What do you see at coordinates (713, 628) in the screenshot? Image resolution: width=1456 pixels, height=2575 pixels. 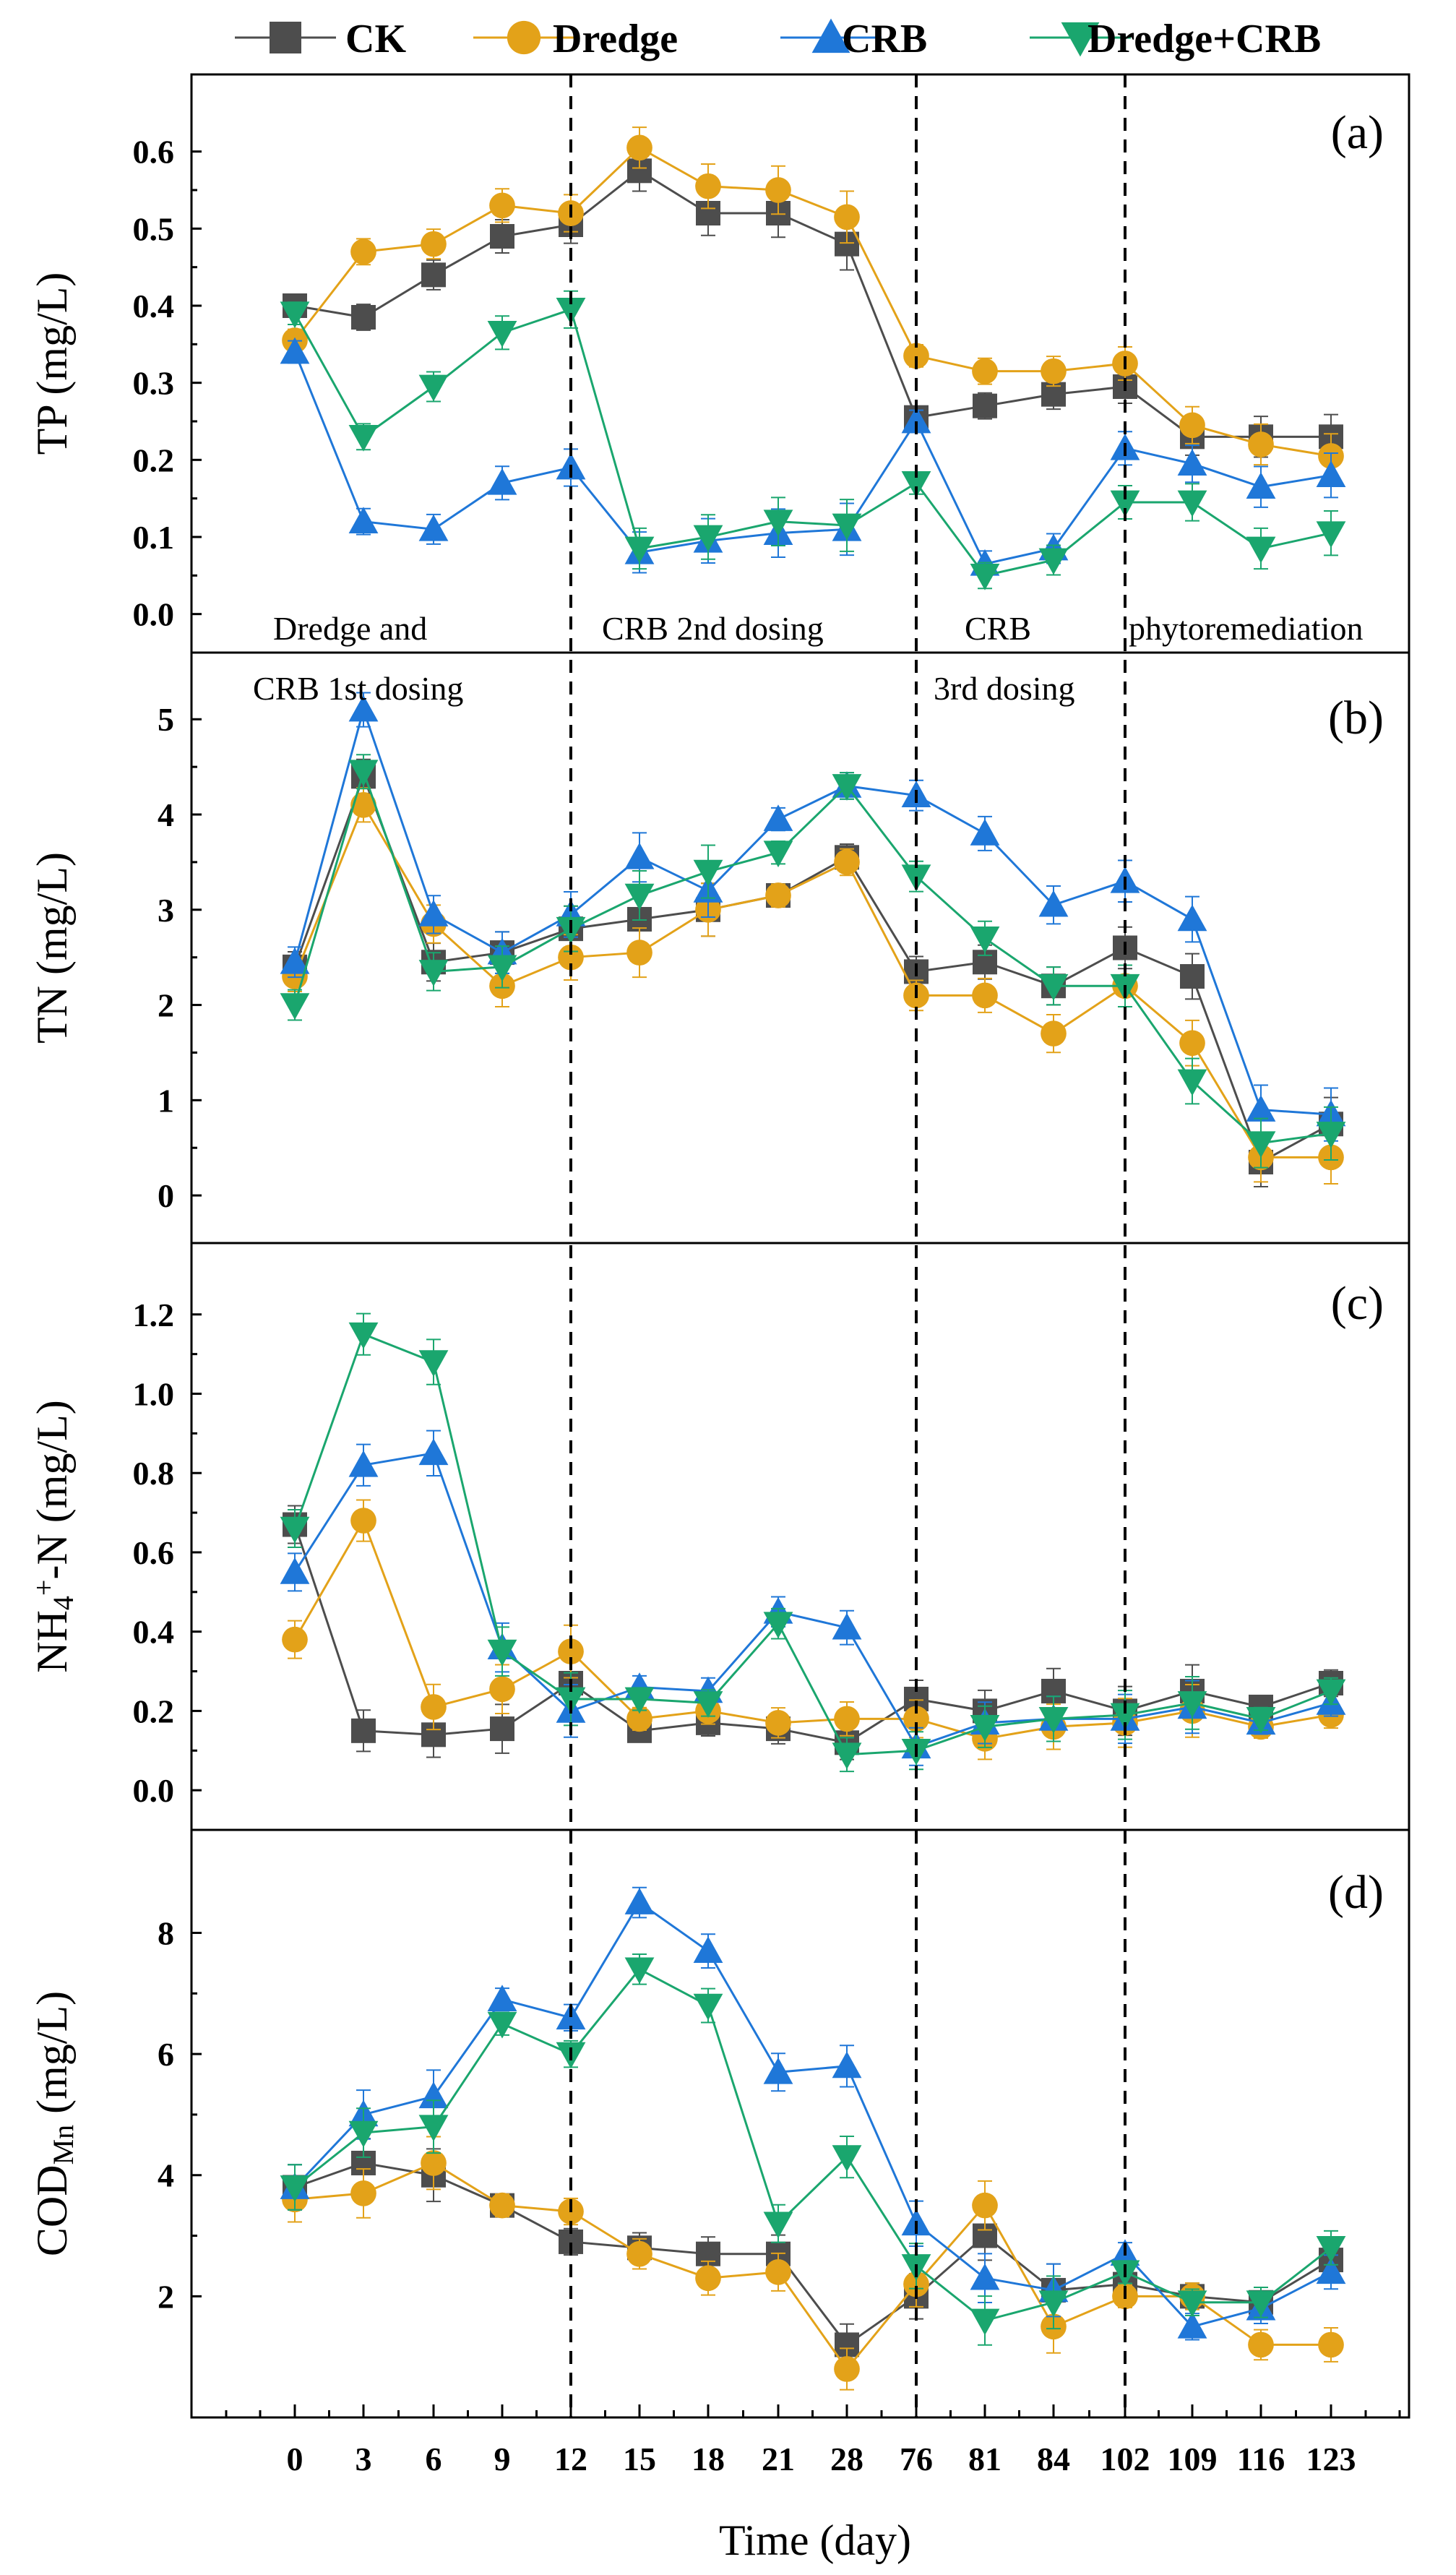 I see `phase-label-crb-2nd-dosing: CRB 2nd dosing` at bounding box center [713, 628].